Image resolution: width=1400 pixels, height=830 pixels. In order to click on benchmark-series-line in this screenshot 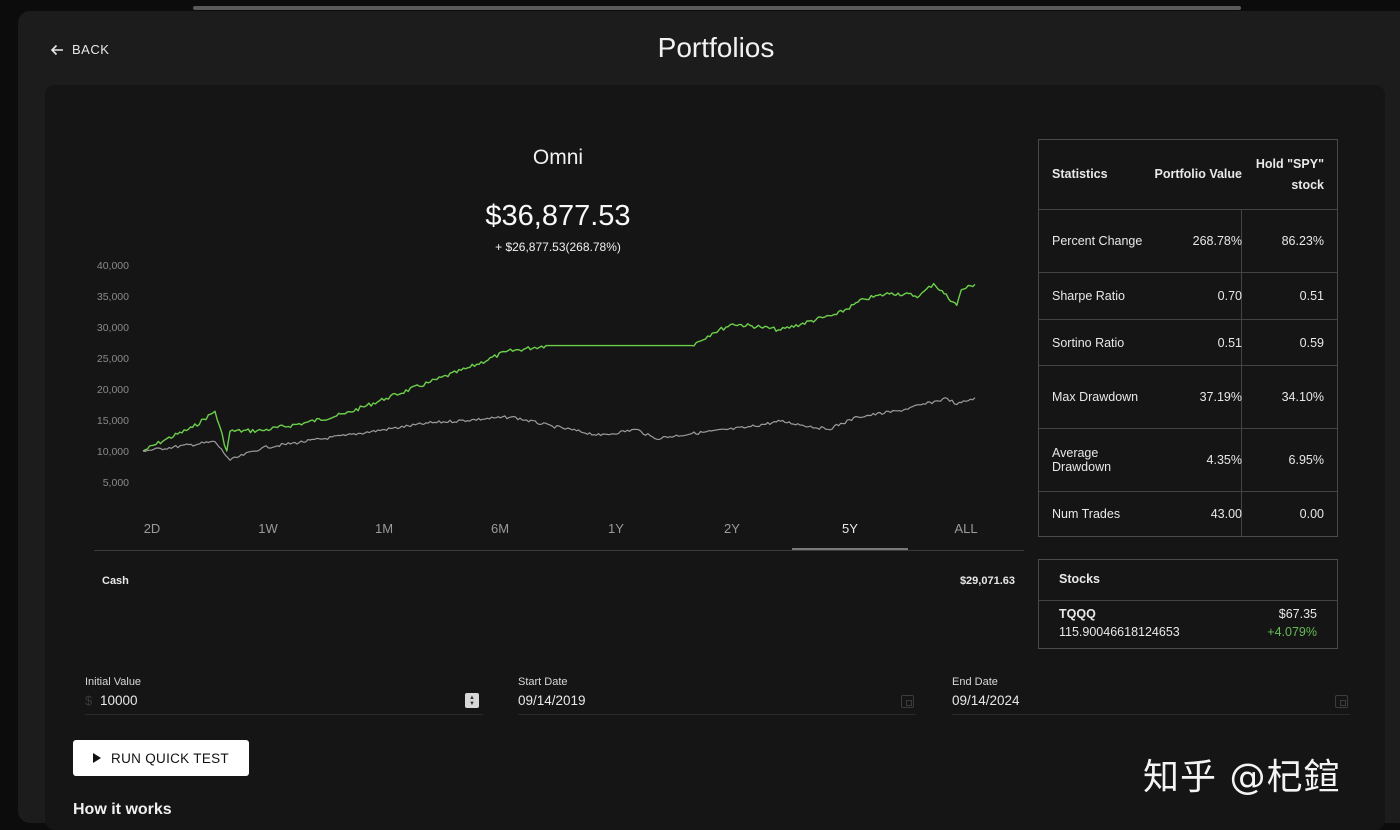, I will do `click(559, 429)`.